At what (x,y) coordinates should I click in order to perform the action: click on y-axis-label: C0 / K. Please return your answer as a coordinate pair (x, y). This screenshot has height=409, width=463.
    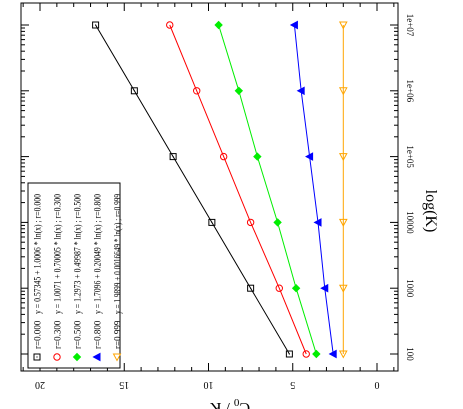
    Looking at the image, I should click on (229, 402).